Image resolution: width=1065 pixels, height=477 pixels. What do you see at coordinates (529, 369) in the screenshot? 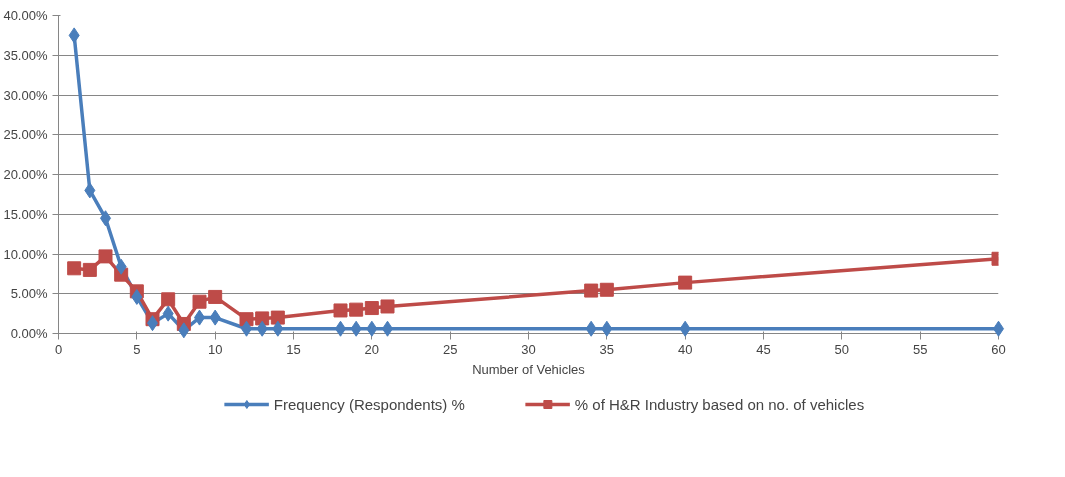
I see `x-axis-title: Number of Vehicles` at bounding box center [529, 369].